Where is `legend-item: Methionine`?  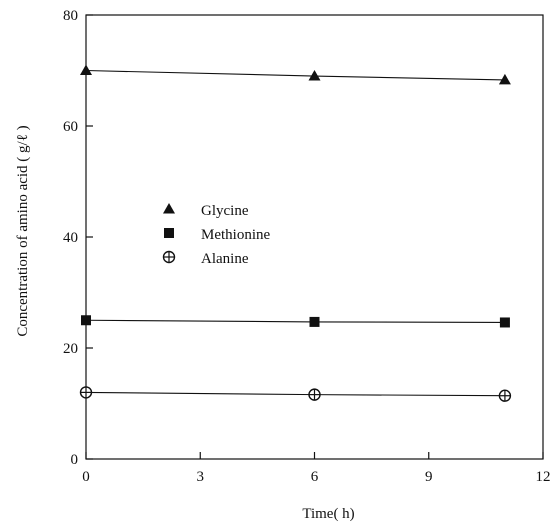
legend-item: Methionine is located at coordinates (217, 235).